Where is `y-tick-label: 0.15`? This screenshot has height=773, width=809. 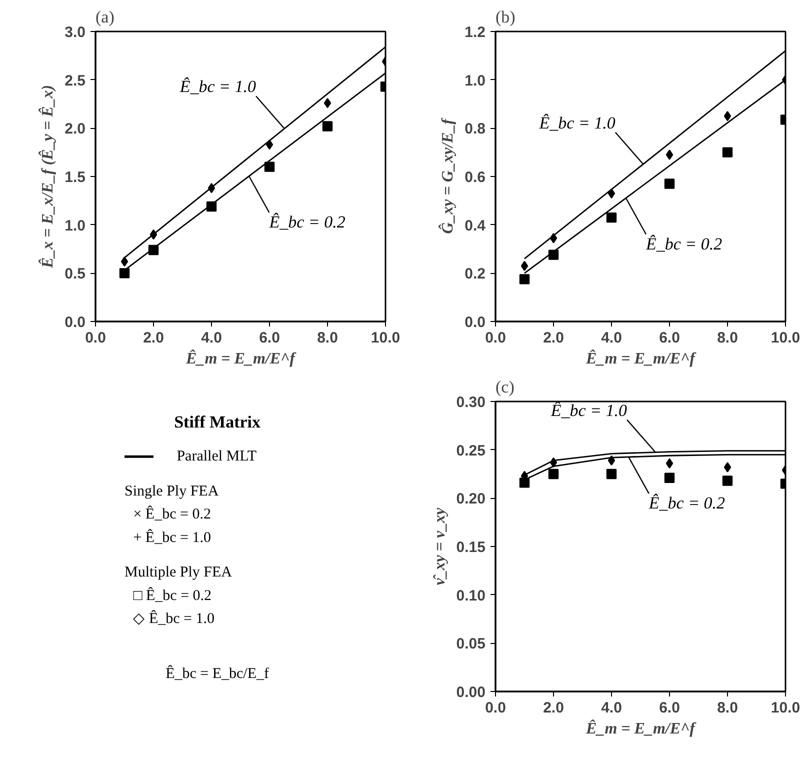 y-tick-label: 0.15 is located at coordinates (471, 547).